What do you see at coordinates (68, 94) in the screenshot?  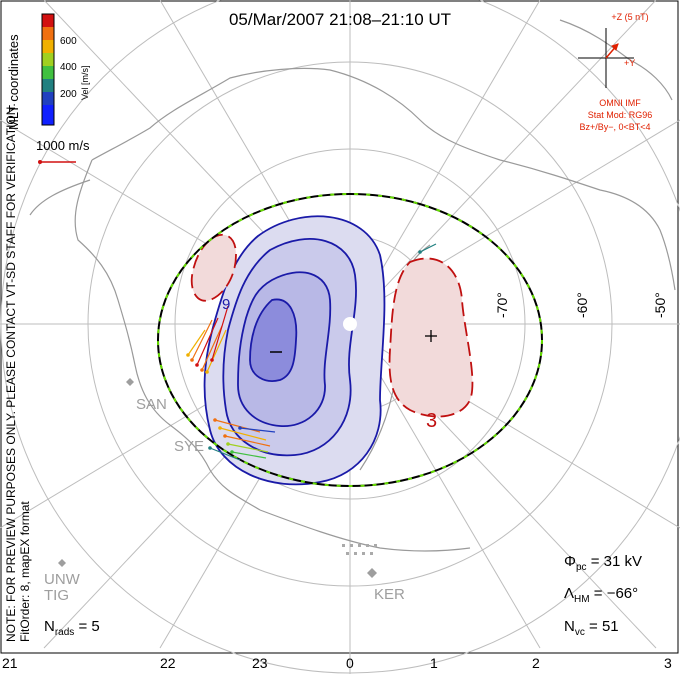 I see `colorbar-tick-200: 200` at bounding box center [68, 94].